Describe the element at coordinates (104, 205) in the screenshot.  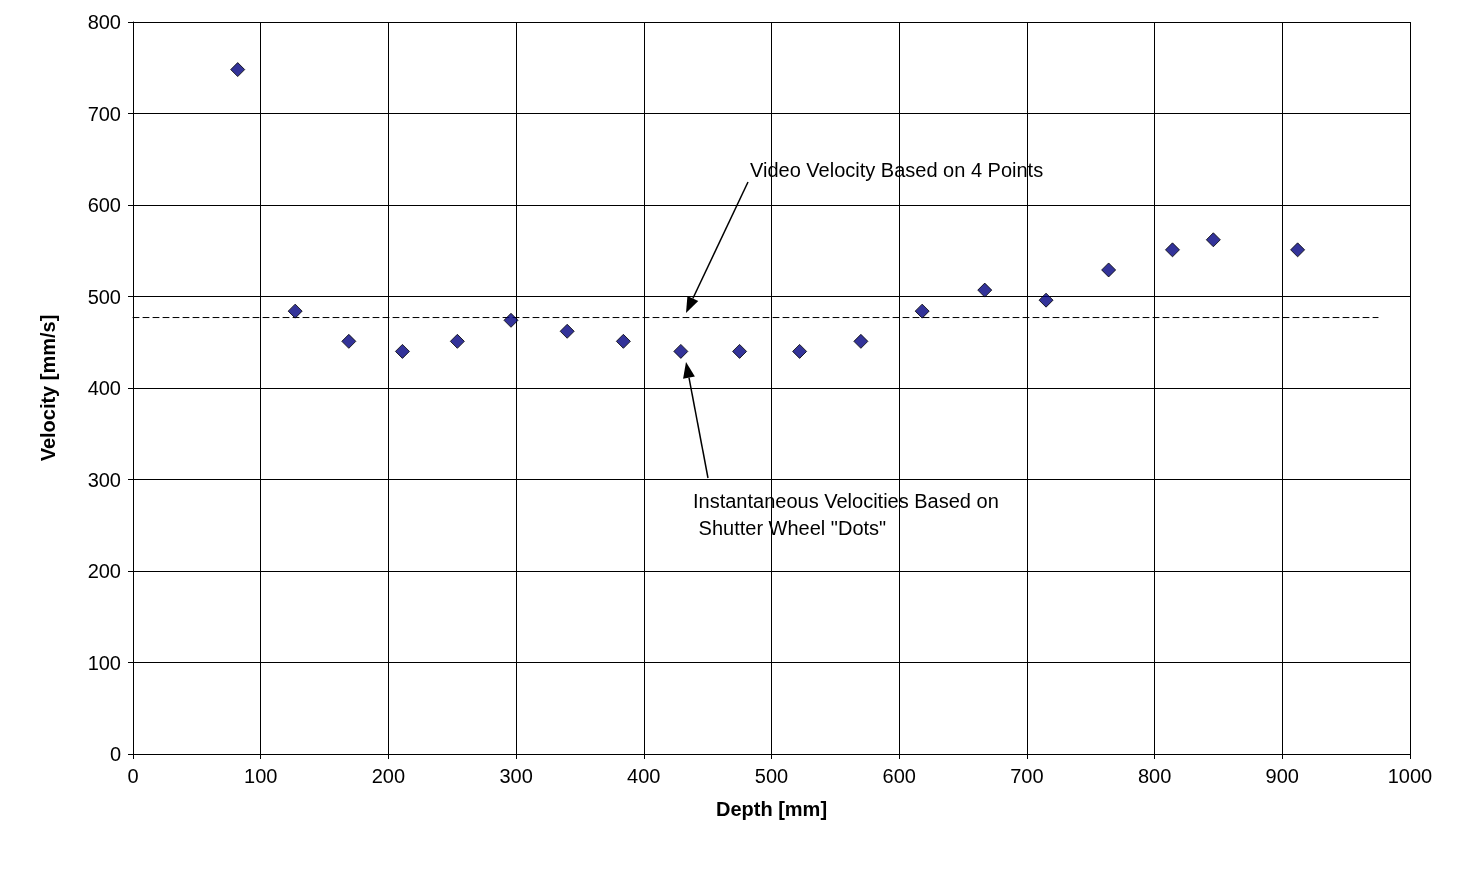
I see `y-tick-label: 600` at that location.